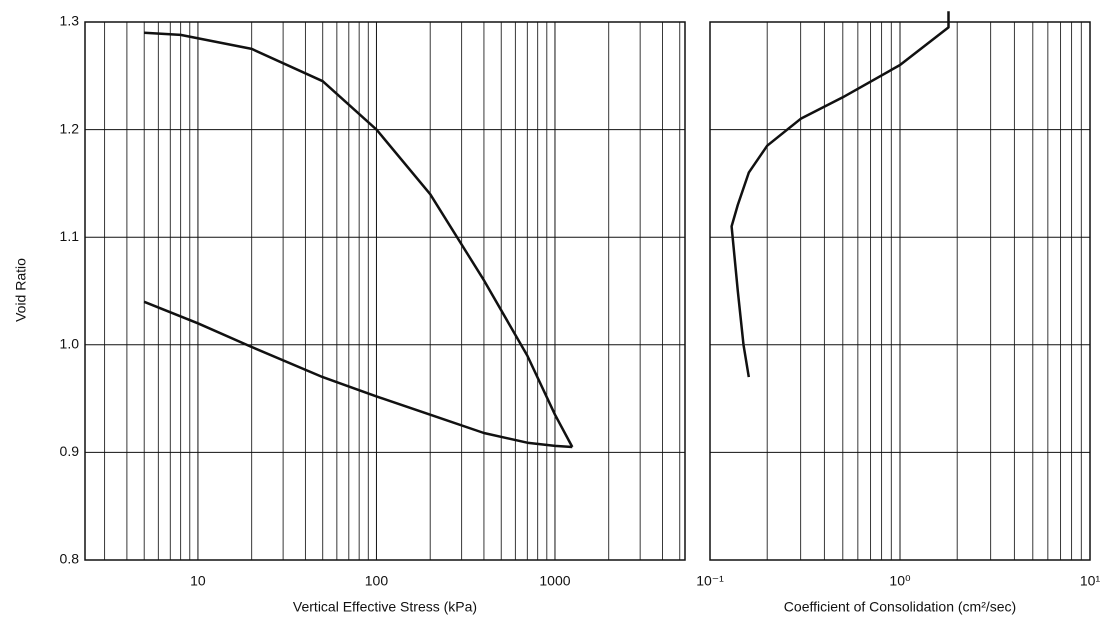  I want to click on x-tick-label: 10¹, so click(1090, 581).